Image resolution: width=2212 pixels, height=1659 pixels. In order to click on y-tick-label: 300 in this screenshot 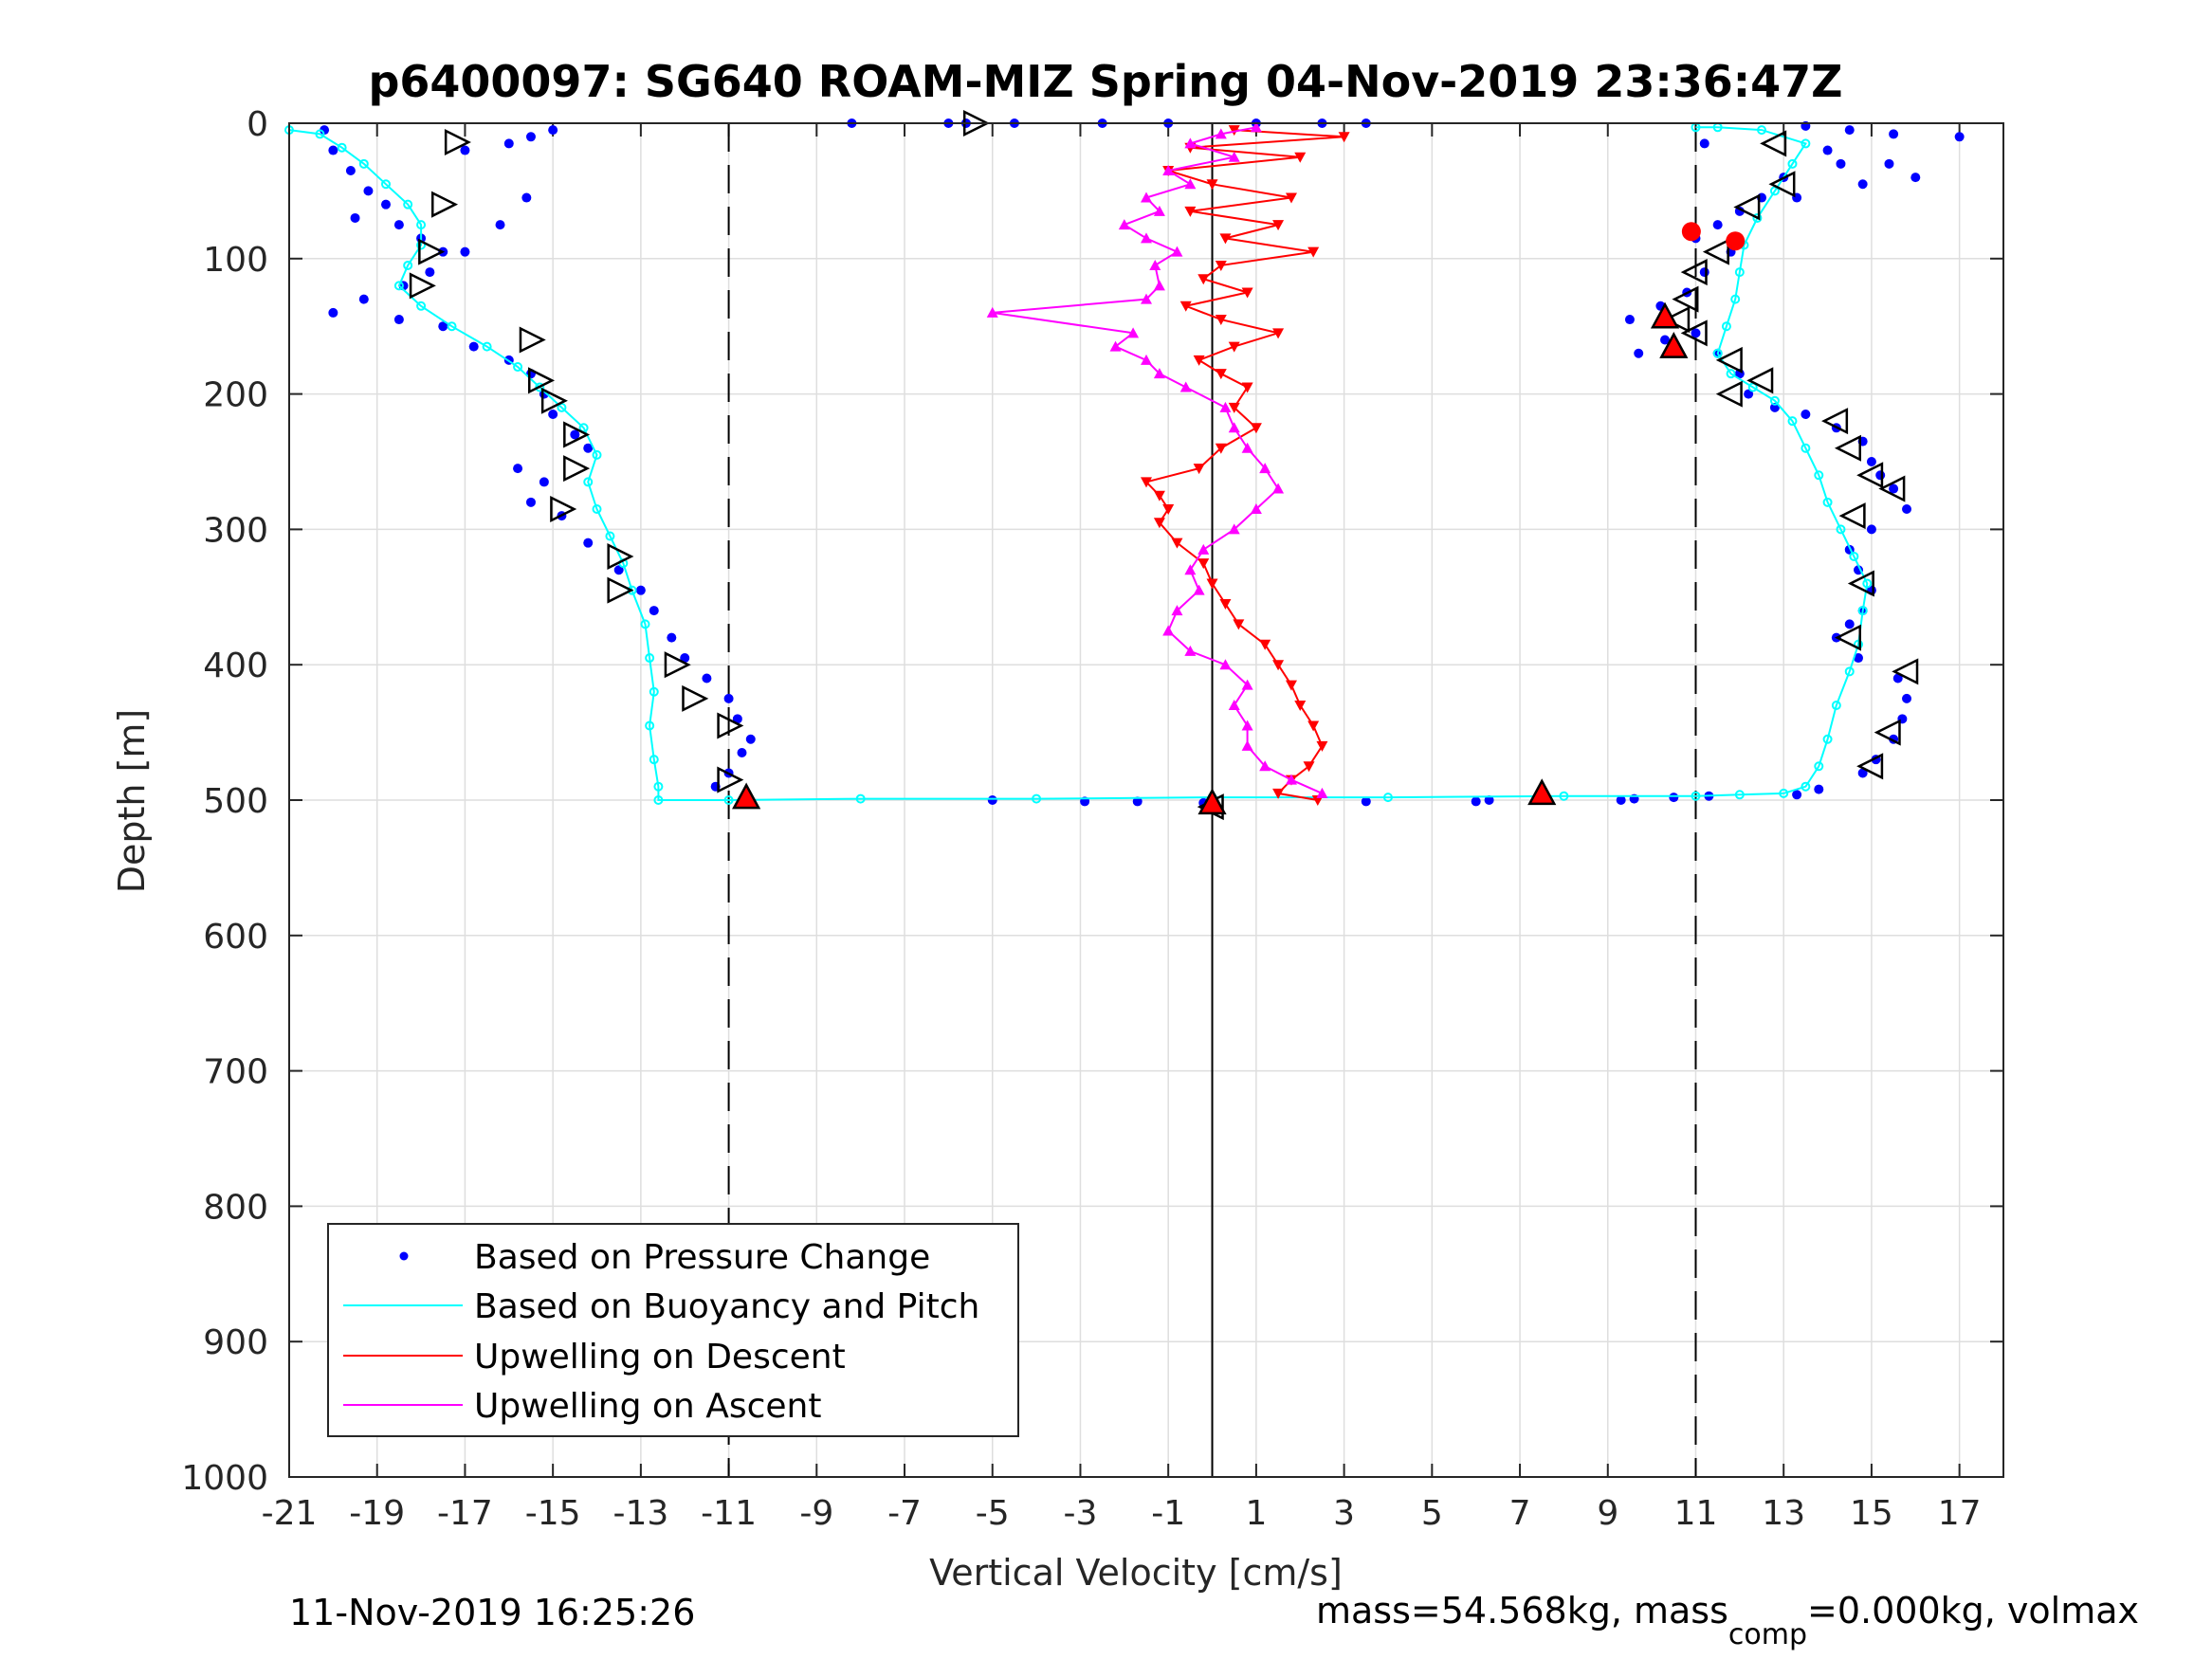, I will do `click(235, 530)`.